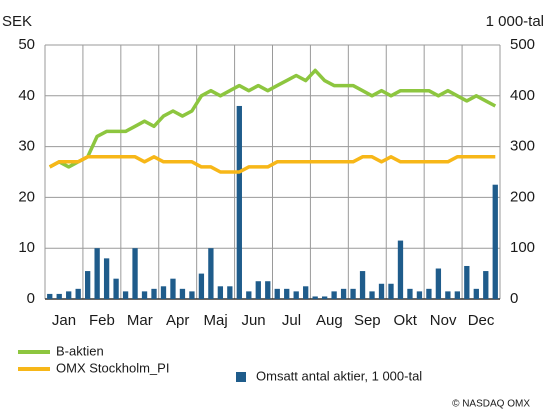  Describe the element at coordinates (514, 298) in the screenshot. I see `y2-tick-label: 0` at that location.